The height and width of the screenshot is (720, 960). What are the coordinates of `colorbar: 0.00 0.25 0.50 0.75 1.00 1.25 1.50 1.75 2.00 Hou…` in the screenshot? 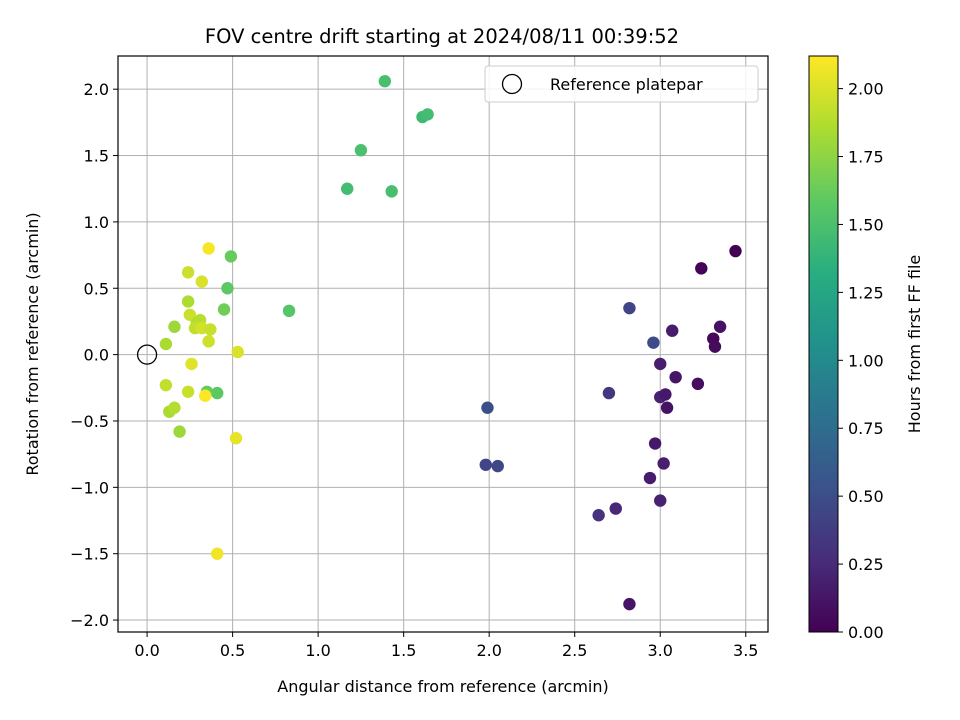 It's located at (866, 348).